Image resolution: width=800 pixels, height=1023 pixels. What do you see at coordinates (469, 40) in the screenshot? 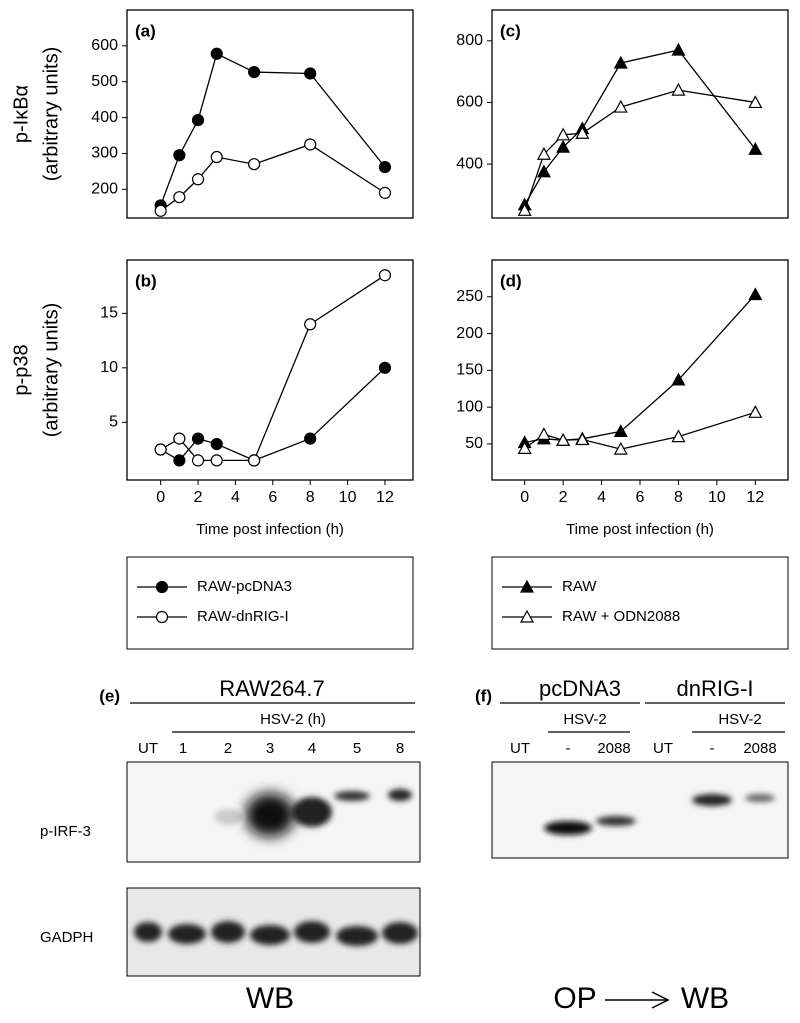
I see `y-tick-label: 800` at bounding box center [469, 40].